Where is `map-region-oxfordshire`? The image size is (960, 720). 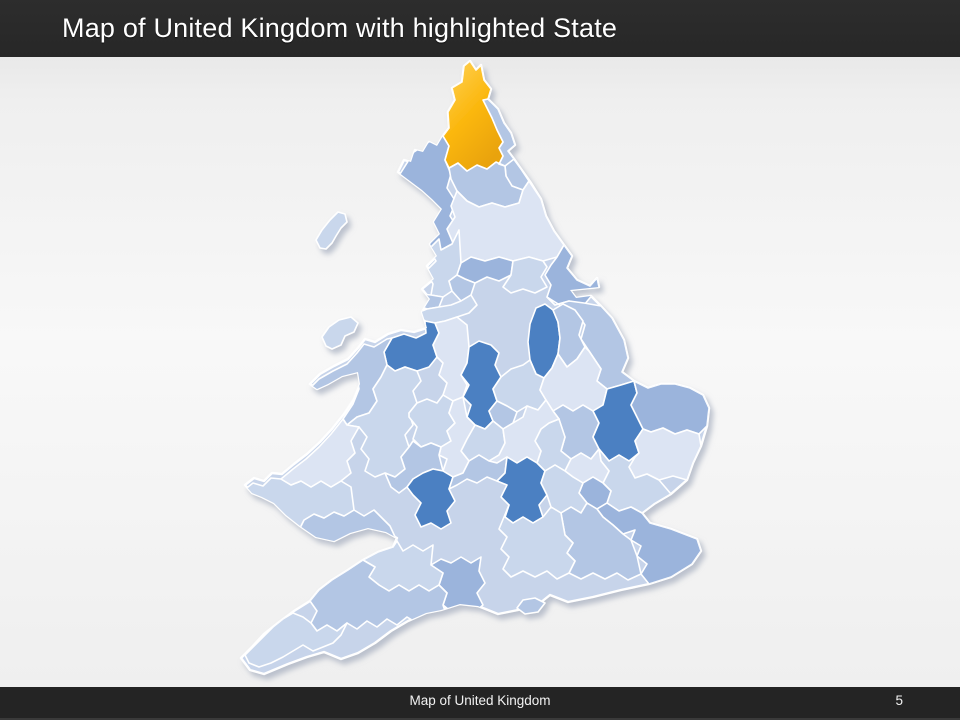
map-region-oxfordshire is located at coordinates (524, 431).